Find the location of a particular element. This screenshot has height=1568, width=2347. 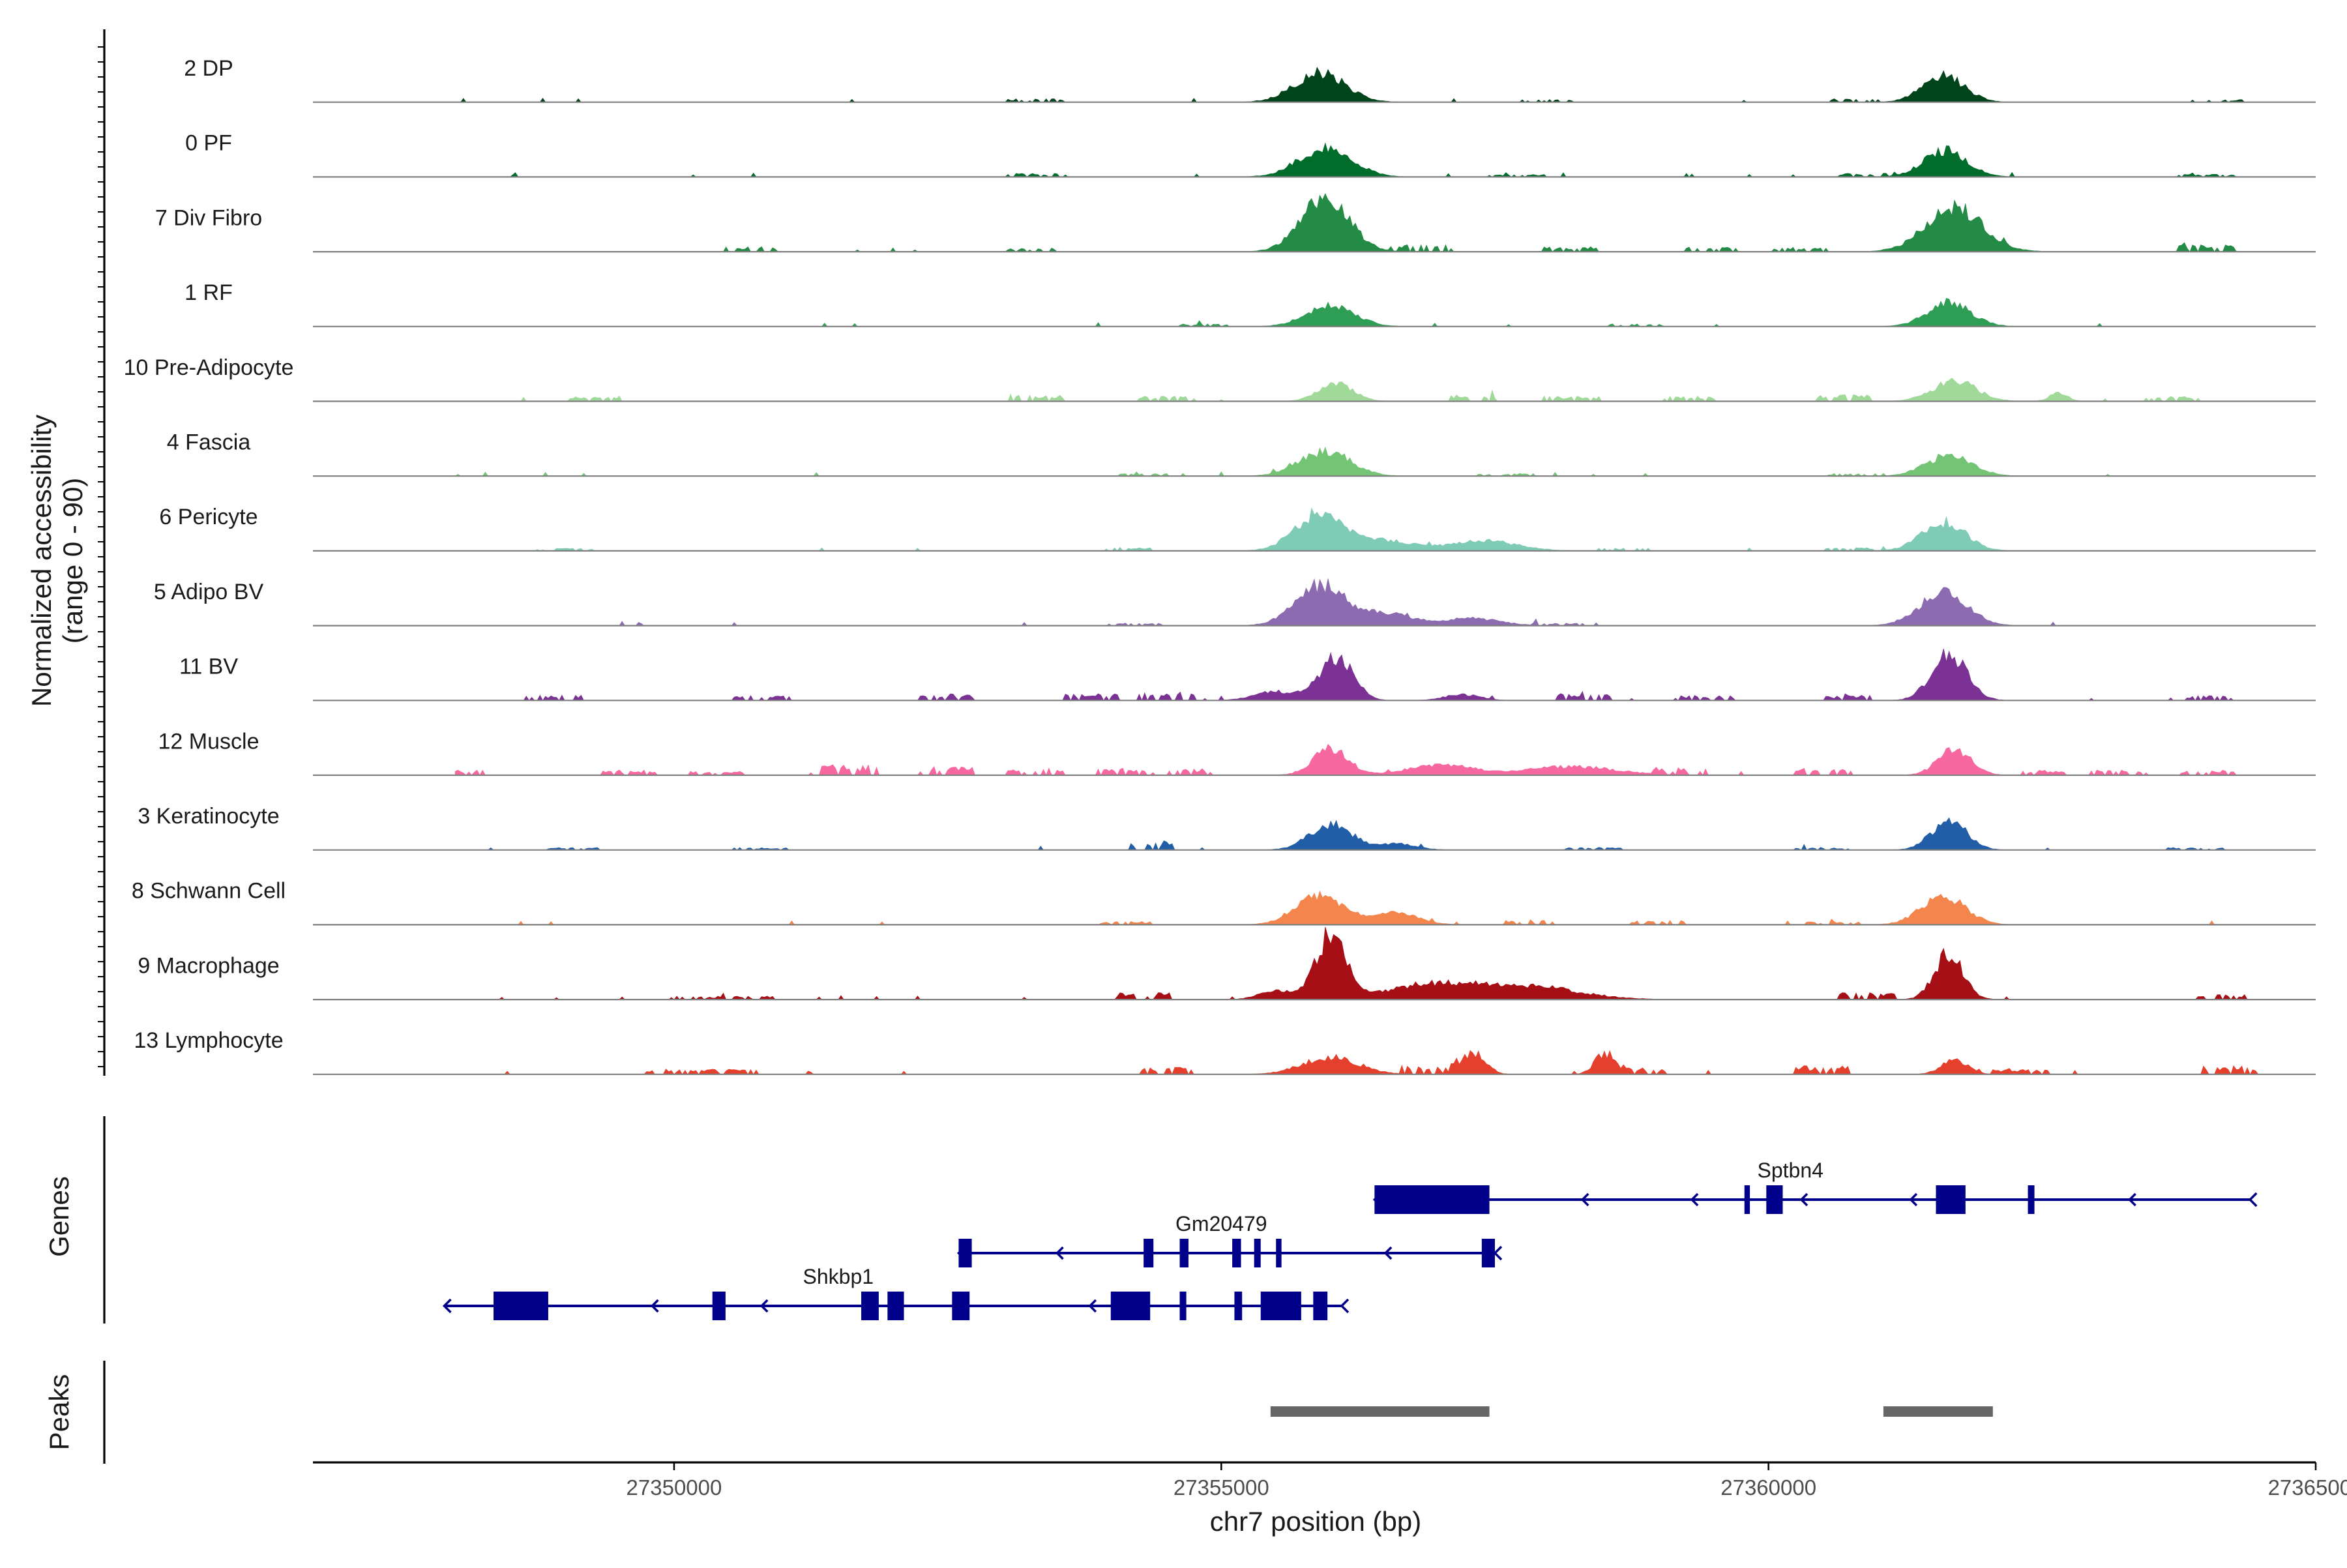

track-label: 13 Lymphocyte is located at coordinates (208, 1041).